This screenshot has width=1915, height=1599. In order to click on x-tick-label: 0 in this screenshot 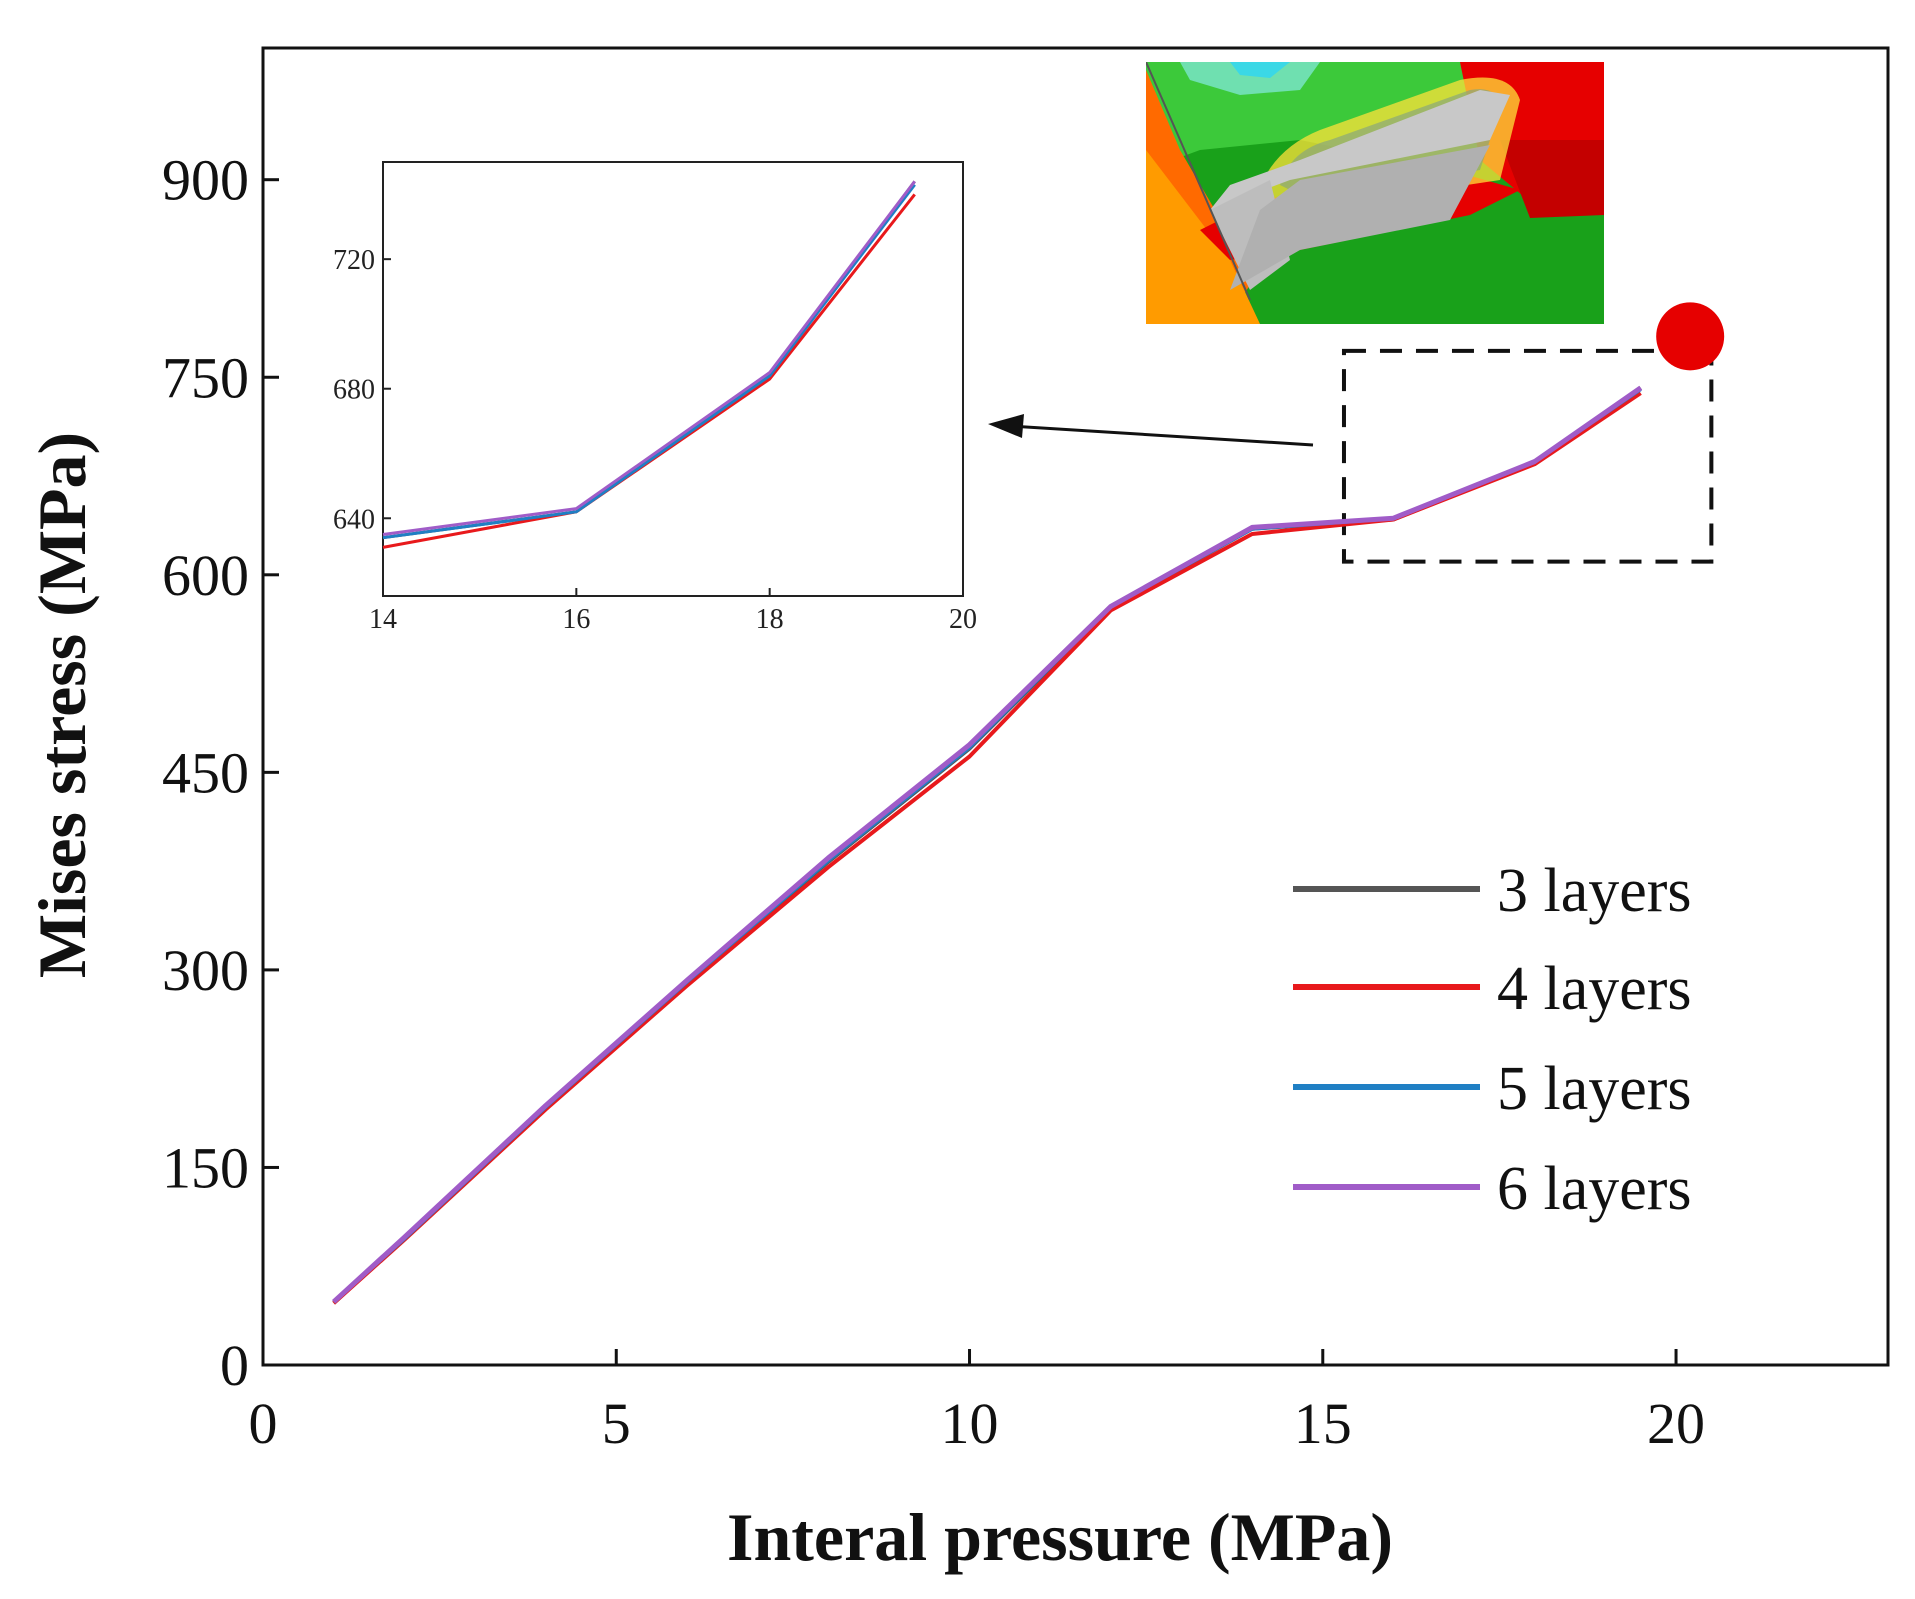, I will do `click(263, 1423)`.